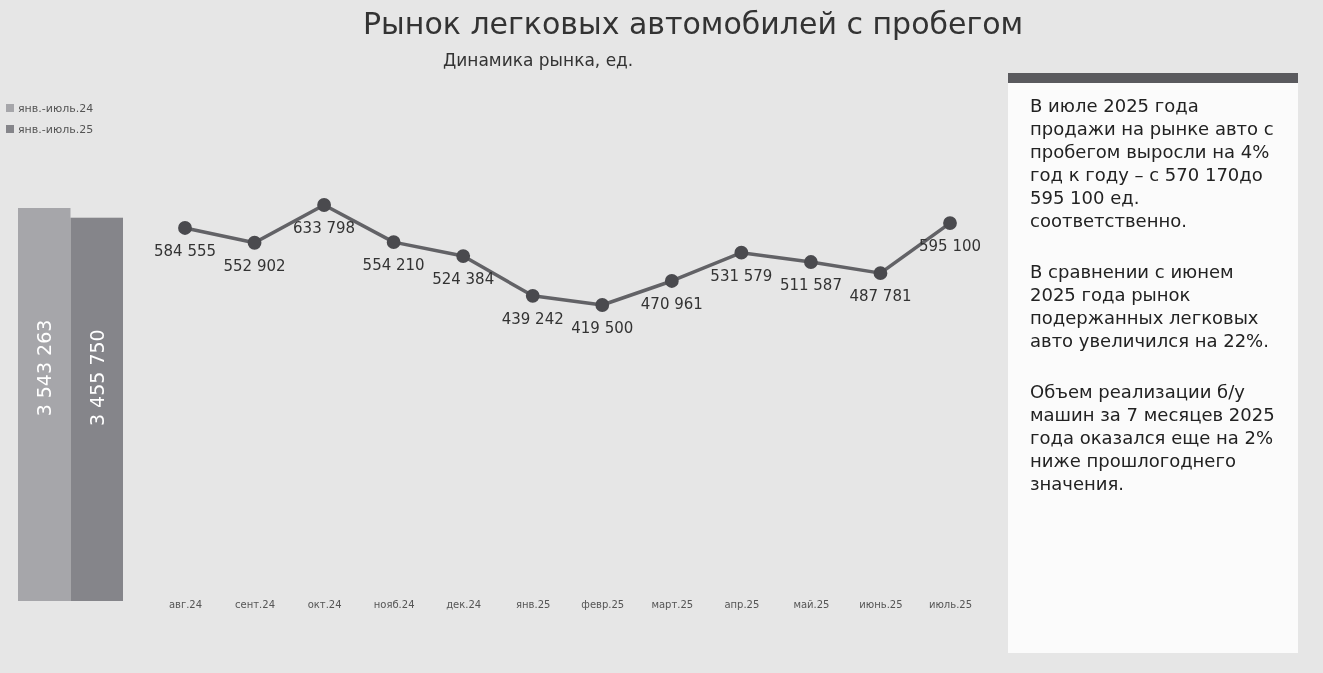  What do you see at coordinates (538, 60) in the screenshot?
I see `chart-subtitle: Динамика рынка, ед.` at bounding box center [538, 60].